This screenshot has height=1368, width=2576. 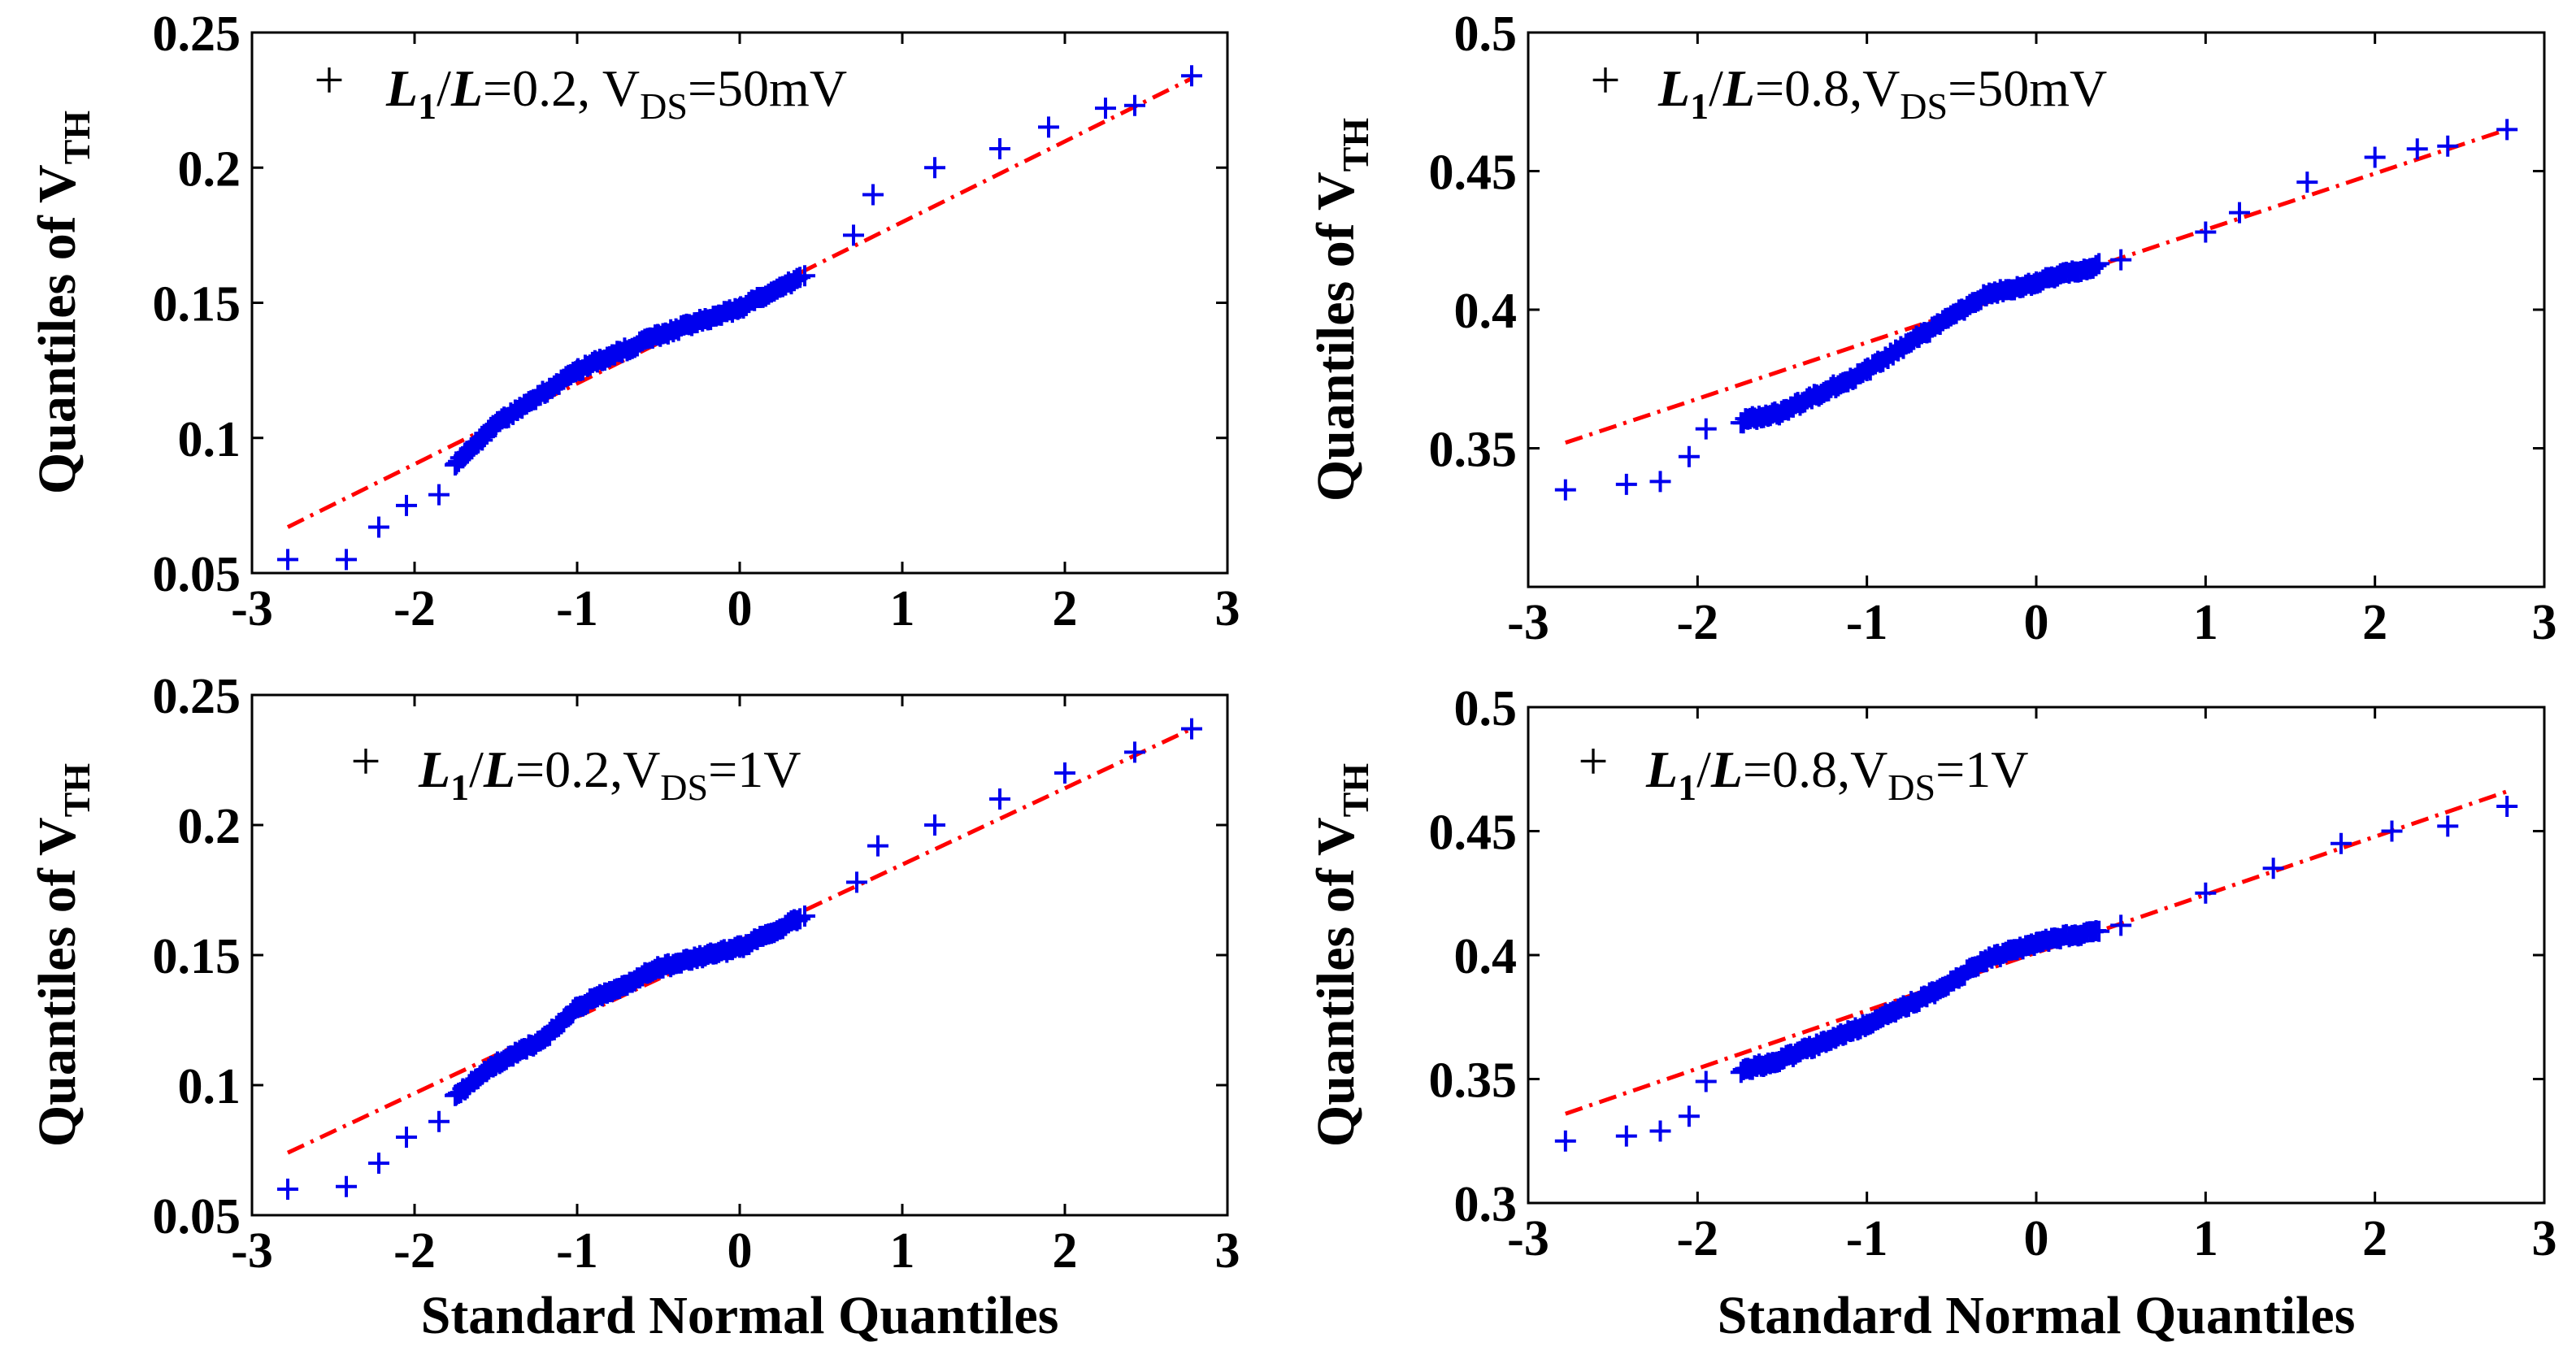 I want to click on y-tick-label: 0.3, so click(x=1486, y=1205).